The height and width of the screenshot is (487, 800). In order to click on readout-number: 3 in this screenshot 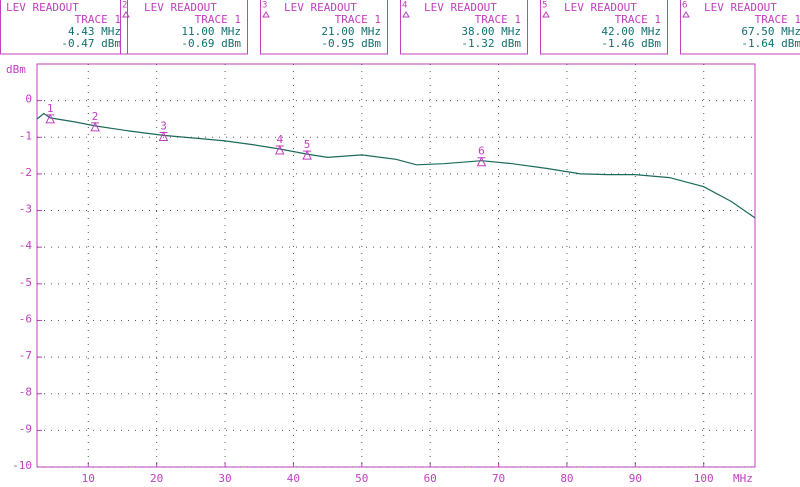, I will do `click(264, 6)`.